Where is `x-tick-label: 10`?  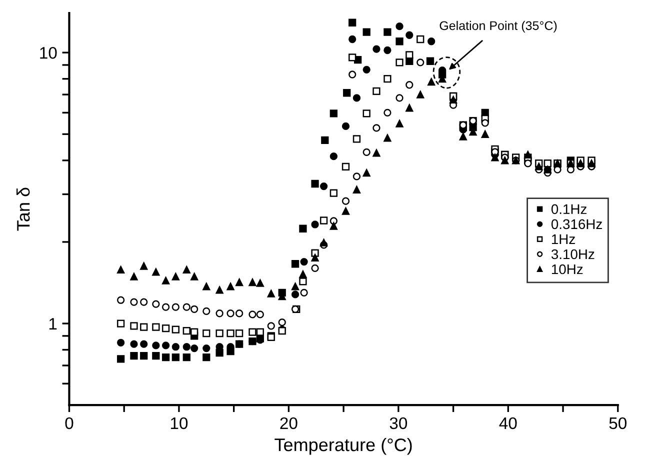 x-tick-label: 10 is located at coordinates (179, 423).